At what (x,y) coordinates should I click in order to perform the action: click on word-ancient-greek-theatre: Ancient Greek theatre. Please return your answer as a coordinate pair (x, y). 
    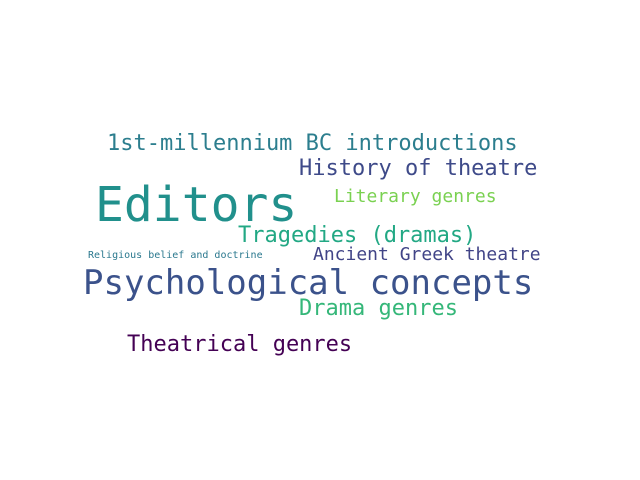
    Looking at the image, I should click on (427, 254).